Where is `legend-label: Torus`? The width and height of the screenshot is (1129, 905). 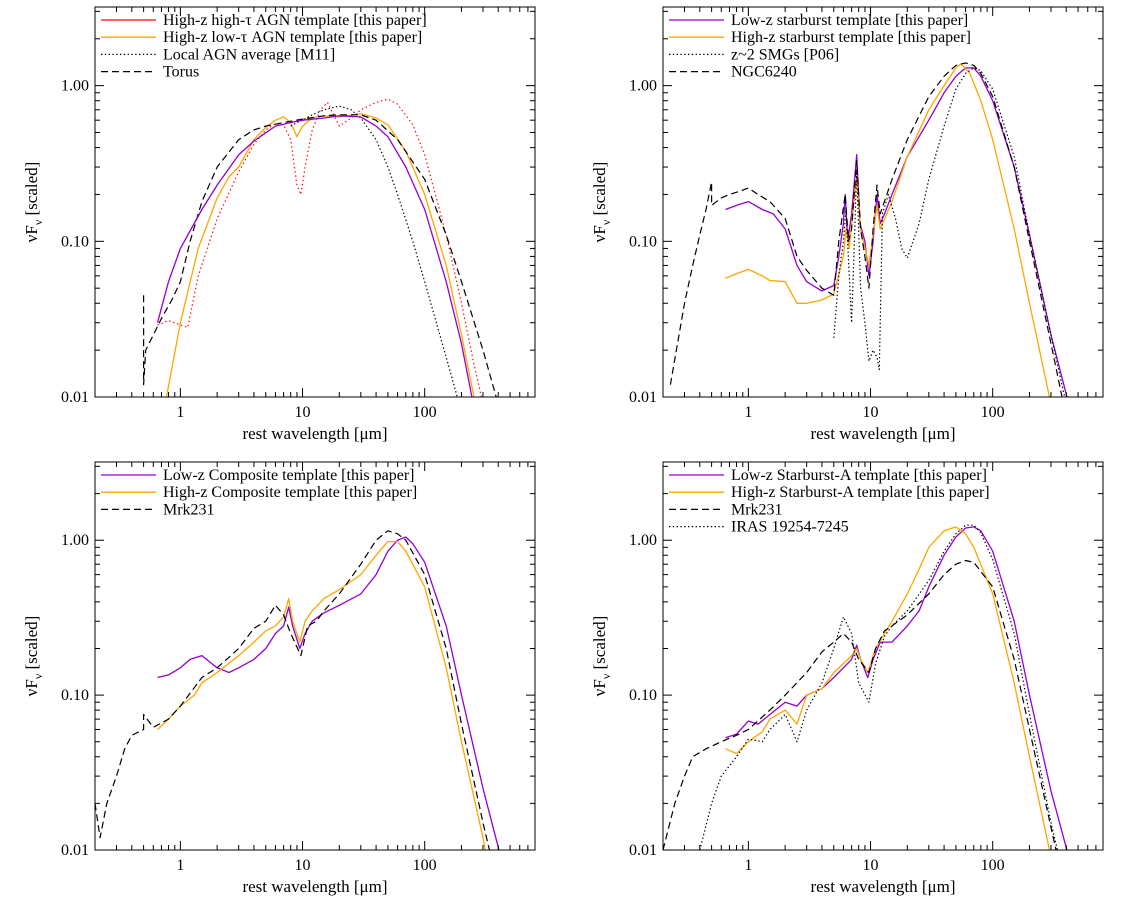 legend-label: Torus is located at coordinates (181, 72).